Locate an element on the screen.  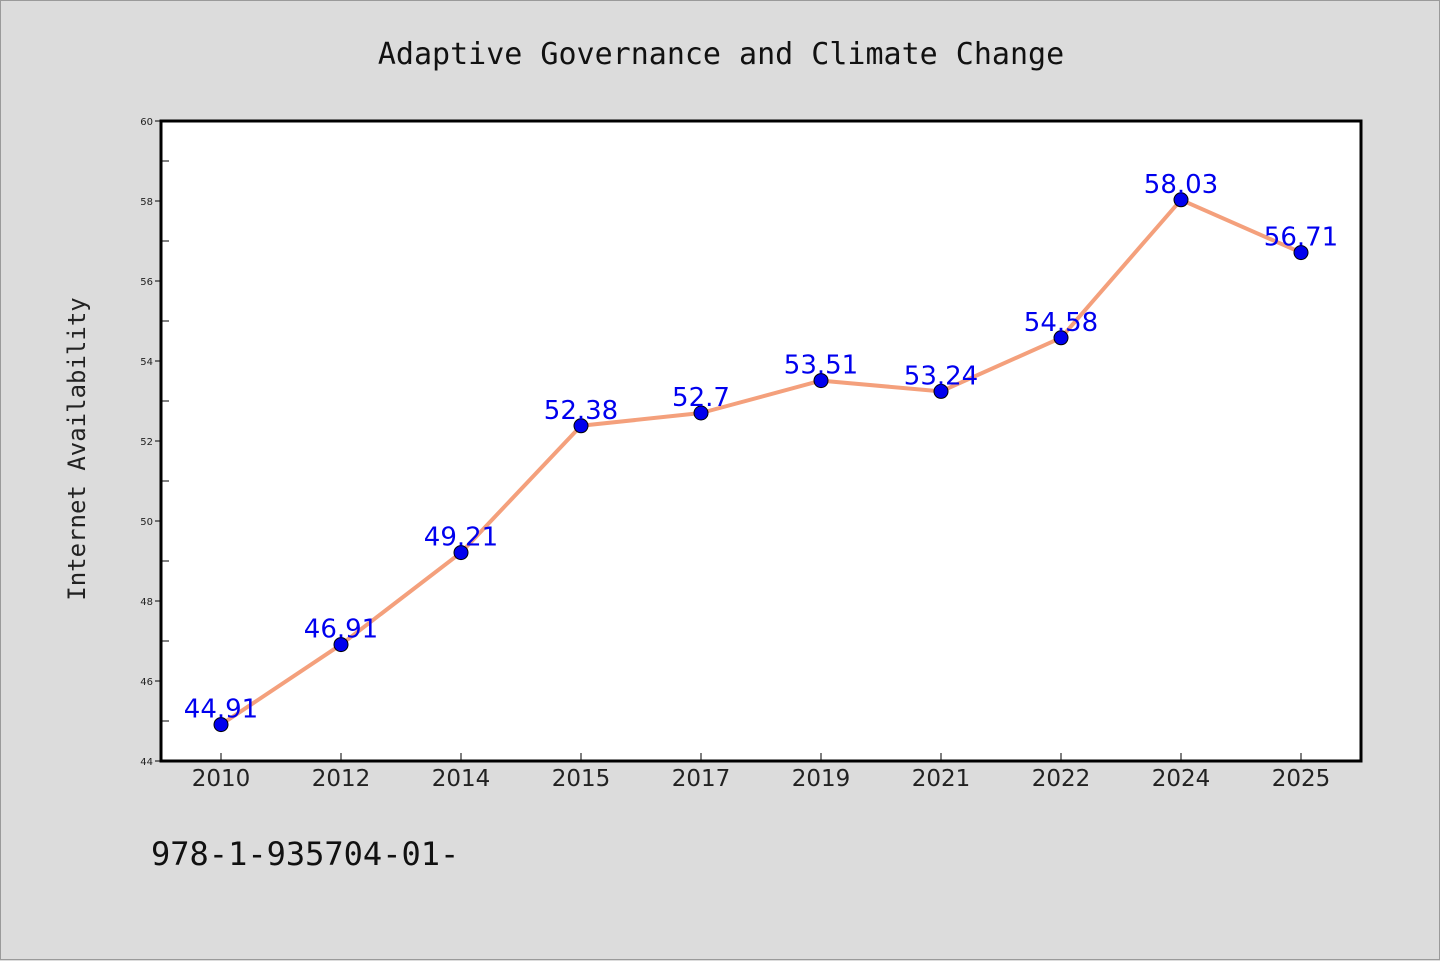
data-label: 49.21 is located at coordinates (461, 538).